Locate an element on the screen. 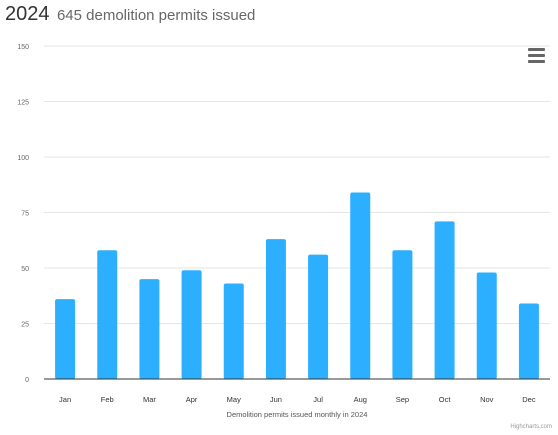 This screenshot has height=435, width=558. x-tick-label: Jun is located at coordinates (276, 399).